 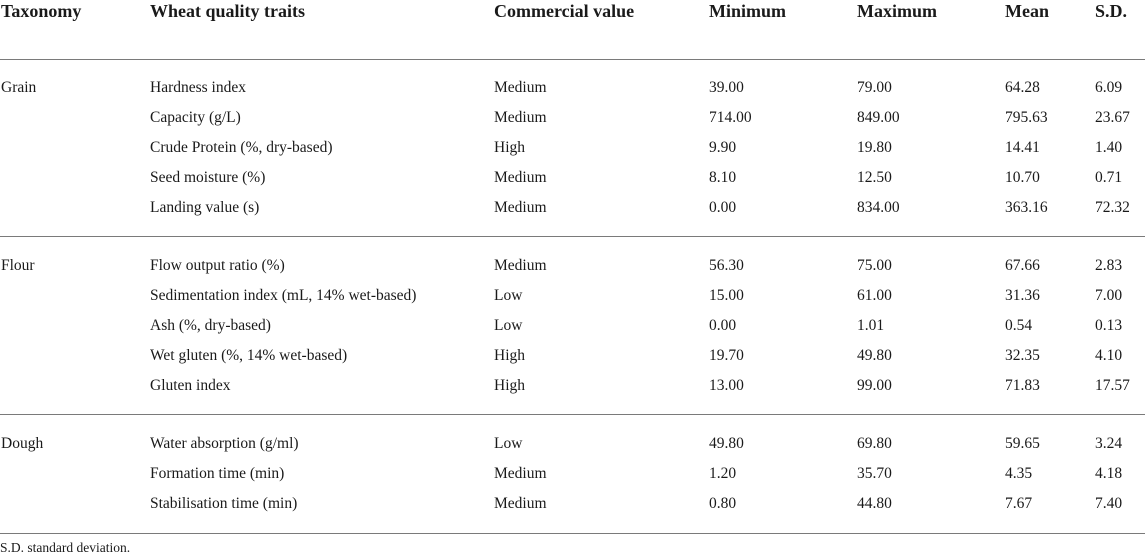 What do you see at coordinates (208, 177) in the screenshot?
I see `trait-cell: Seed moisture (%)` at bounding box center [208, 177].